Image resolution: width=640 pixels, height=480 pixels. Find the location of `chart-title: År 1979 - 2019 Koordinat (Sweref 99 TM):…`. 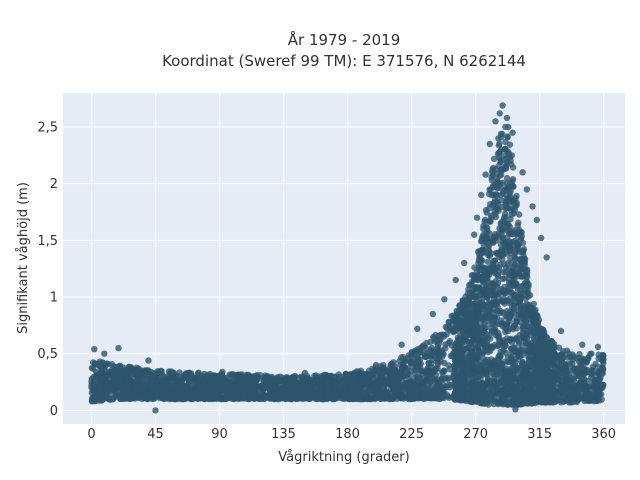

chart-title: År 1979 - 2019 Koordinat (Sweref 99 TM):… is located at coordinates (344, 50).